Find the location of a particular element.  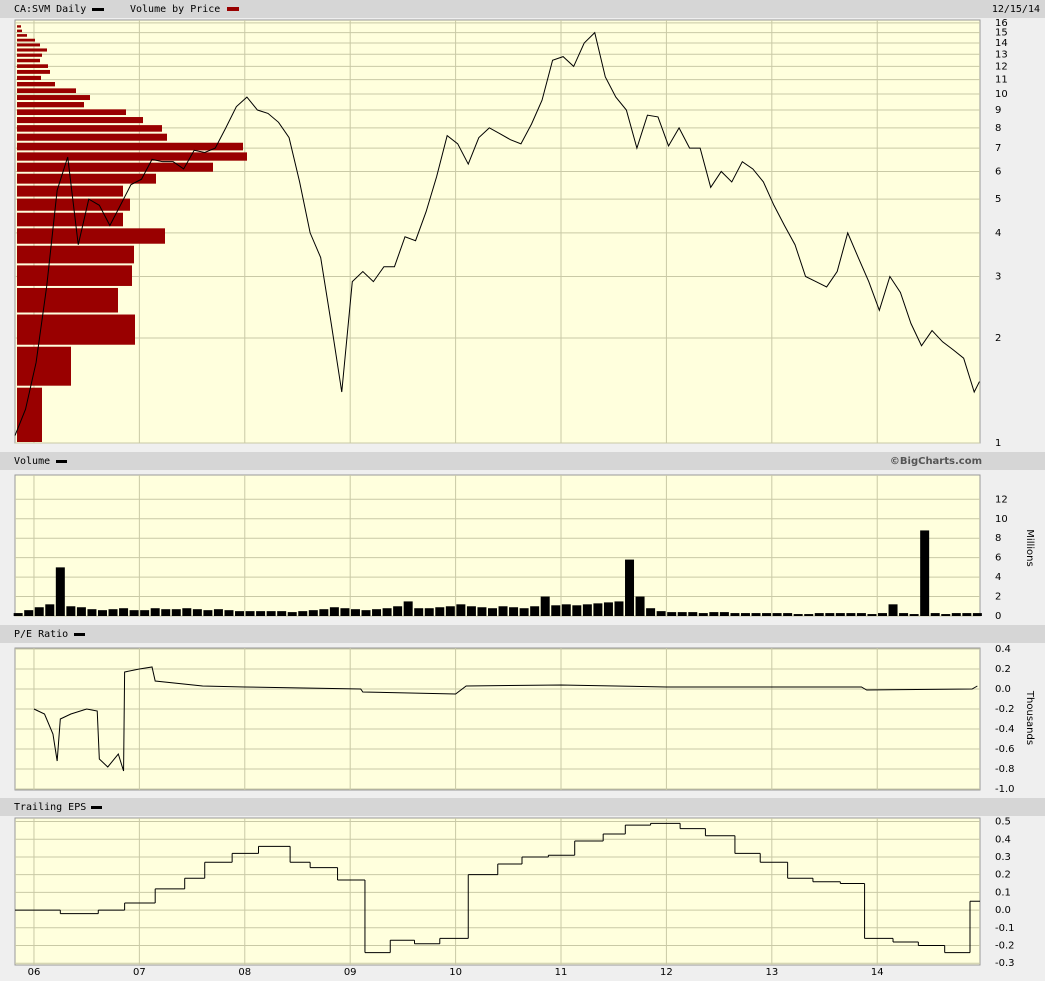

y-tick-label: 0.1 is located at coordinates (1003, 892).